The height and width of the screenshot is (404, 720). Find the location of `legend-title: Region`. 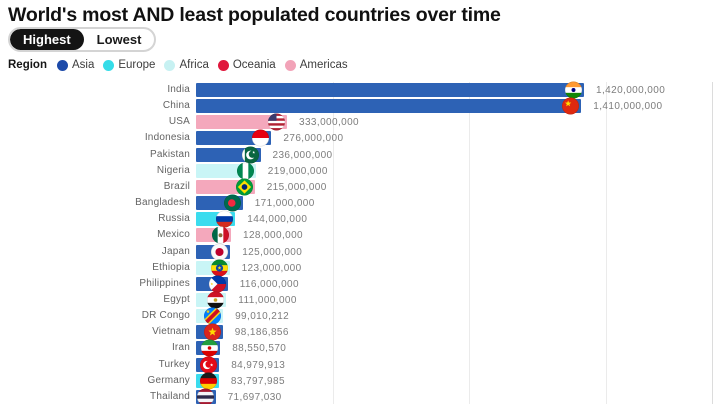

legend-title: Region is located at coordinates (27, 65).